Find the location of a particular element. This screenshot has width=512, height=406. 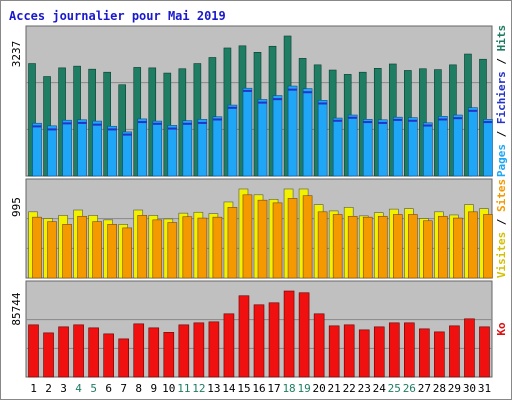

x-tick-label: 24 is located at coordinates (380, 388).